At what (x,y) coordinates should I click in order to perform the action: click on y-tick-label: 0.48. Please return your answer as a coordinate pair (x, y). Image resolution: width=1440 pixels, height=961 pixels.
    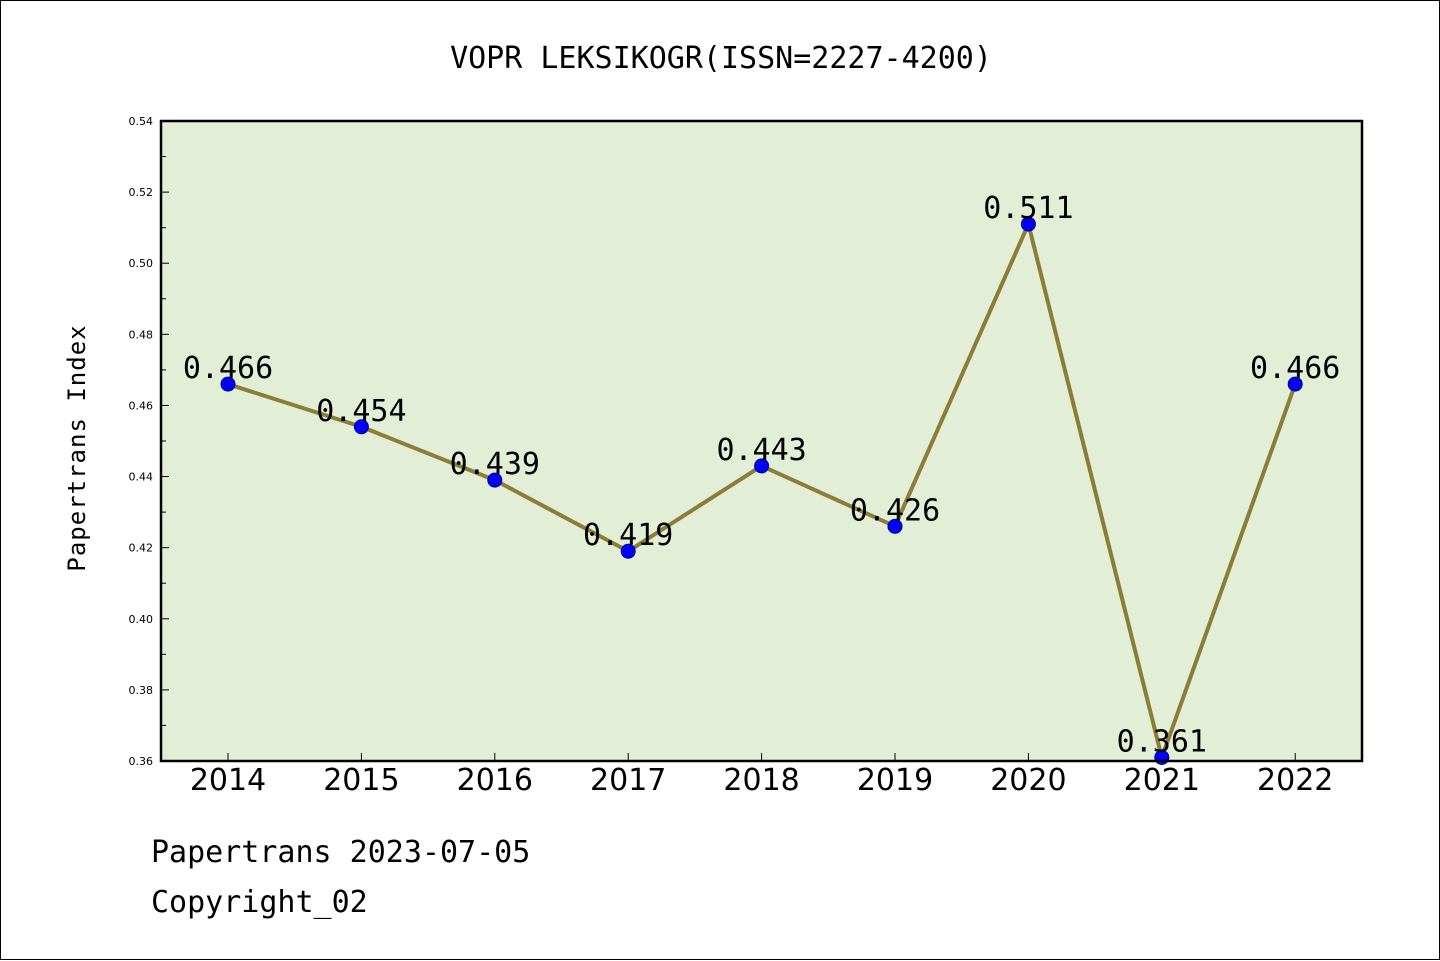
    Looking at the image, I should click on (141, 334).